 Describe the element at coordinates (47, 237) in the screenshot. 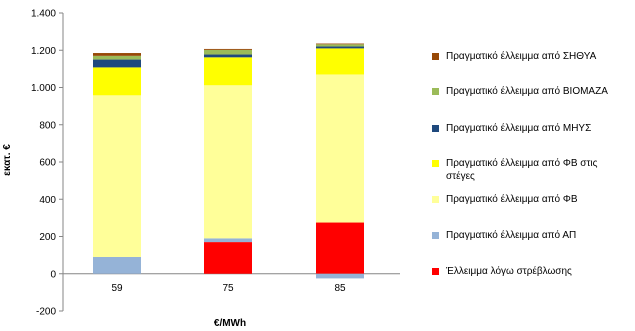

I see `y-tick-label: 200` at that location.